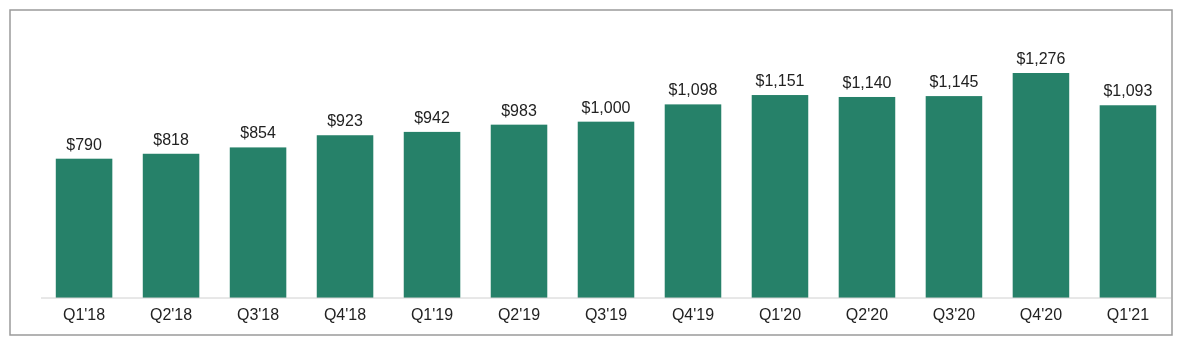 This screenshot has height=341, width=1178. I want to click on x-tick-label: Q2'19, so click(519, 314).